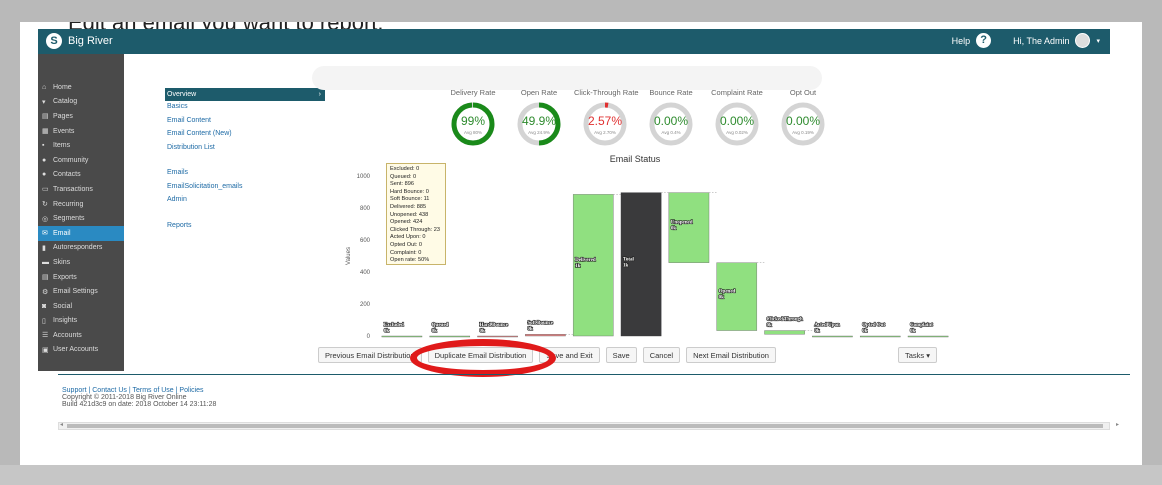 Image resolution: width=1162 pixels, height=485 pixels. What do you see at coordinates (191, 147) in the screenshot?
I see `subnav-label: Distribution List` at bounding box center [191, 147].